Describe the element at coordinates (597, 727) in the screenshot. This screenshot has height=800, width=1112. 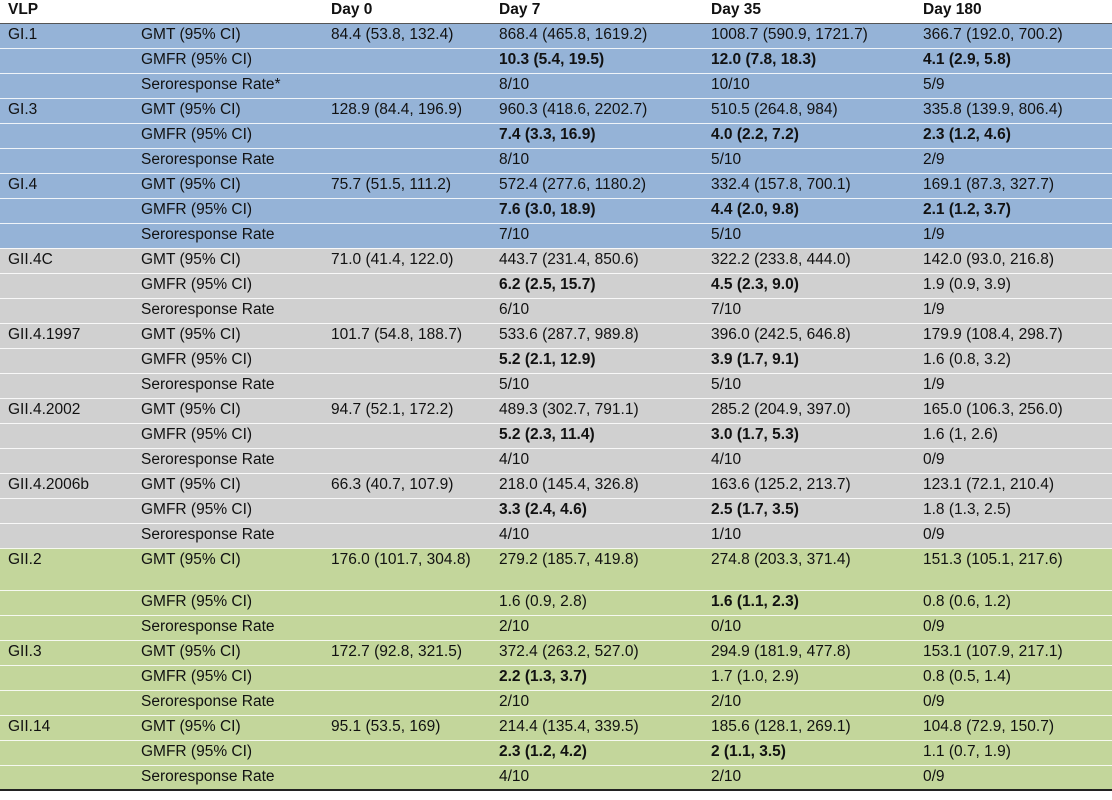
I see `day-7-cell: 214.4 (135.4, 339.5)` at that location.